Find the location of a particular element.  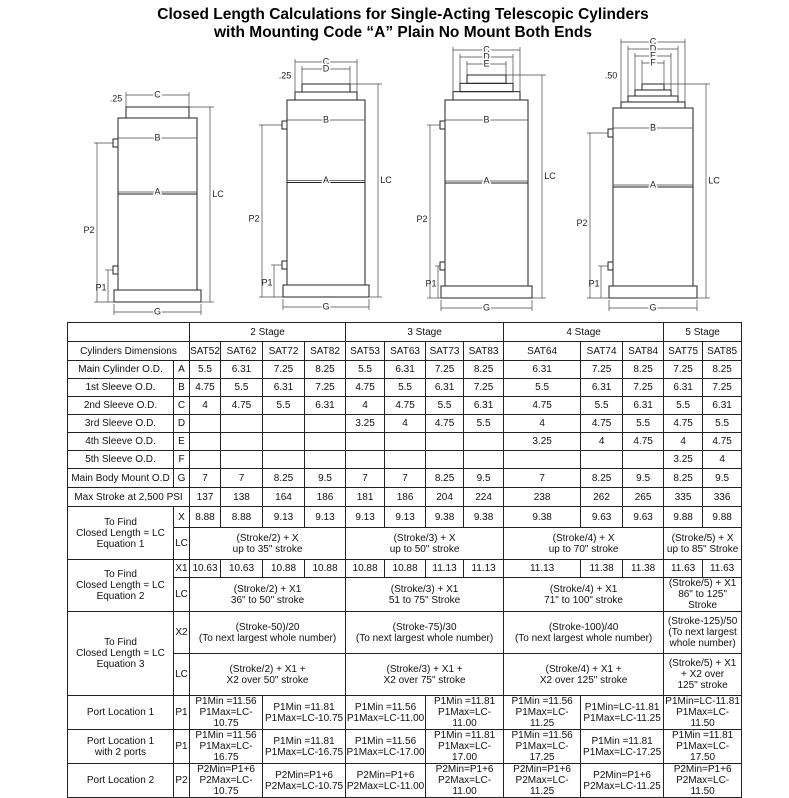

value-cell: (Stroke/3) + X1 51 to 75" Stroke is located at coordinates (425, 594).